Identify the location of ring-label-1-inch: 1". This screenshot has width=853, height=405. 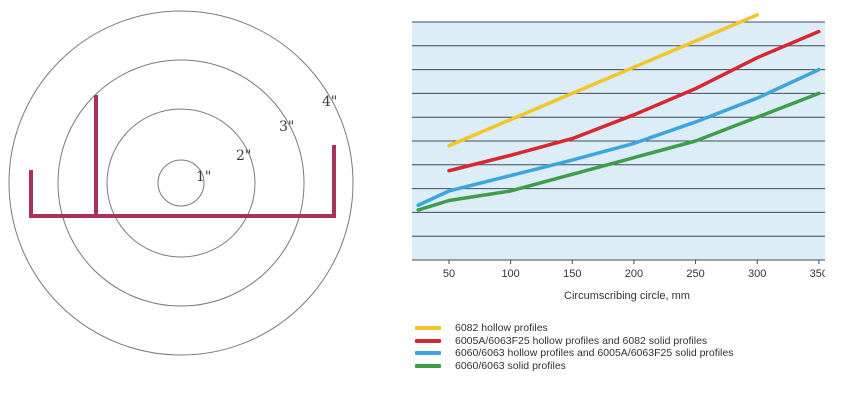
(203, 177).